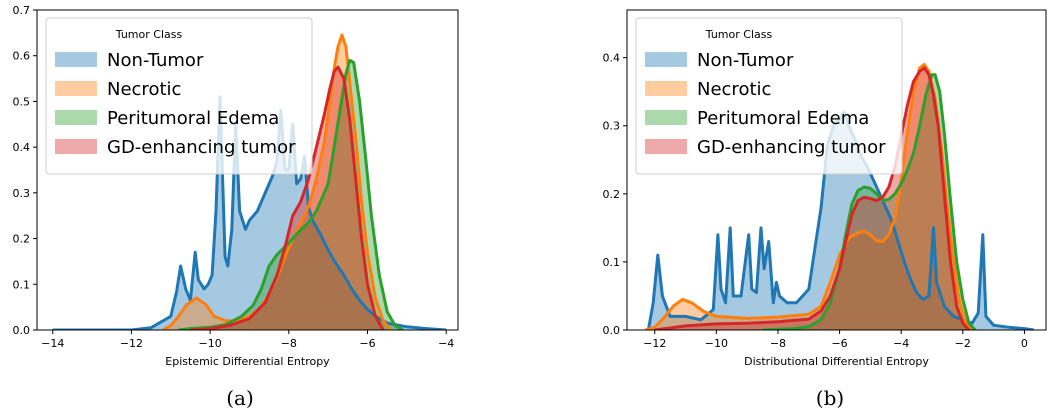 The height and width of the screenshot is (415, 1051). I want to click on x-tick-label: −2, so click(963, 343).